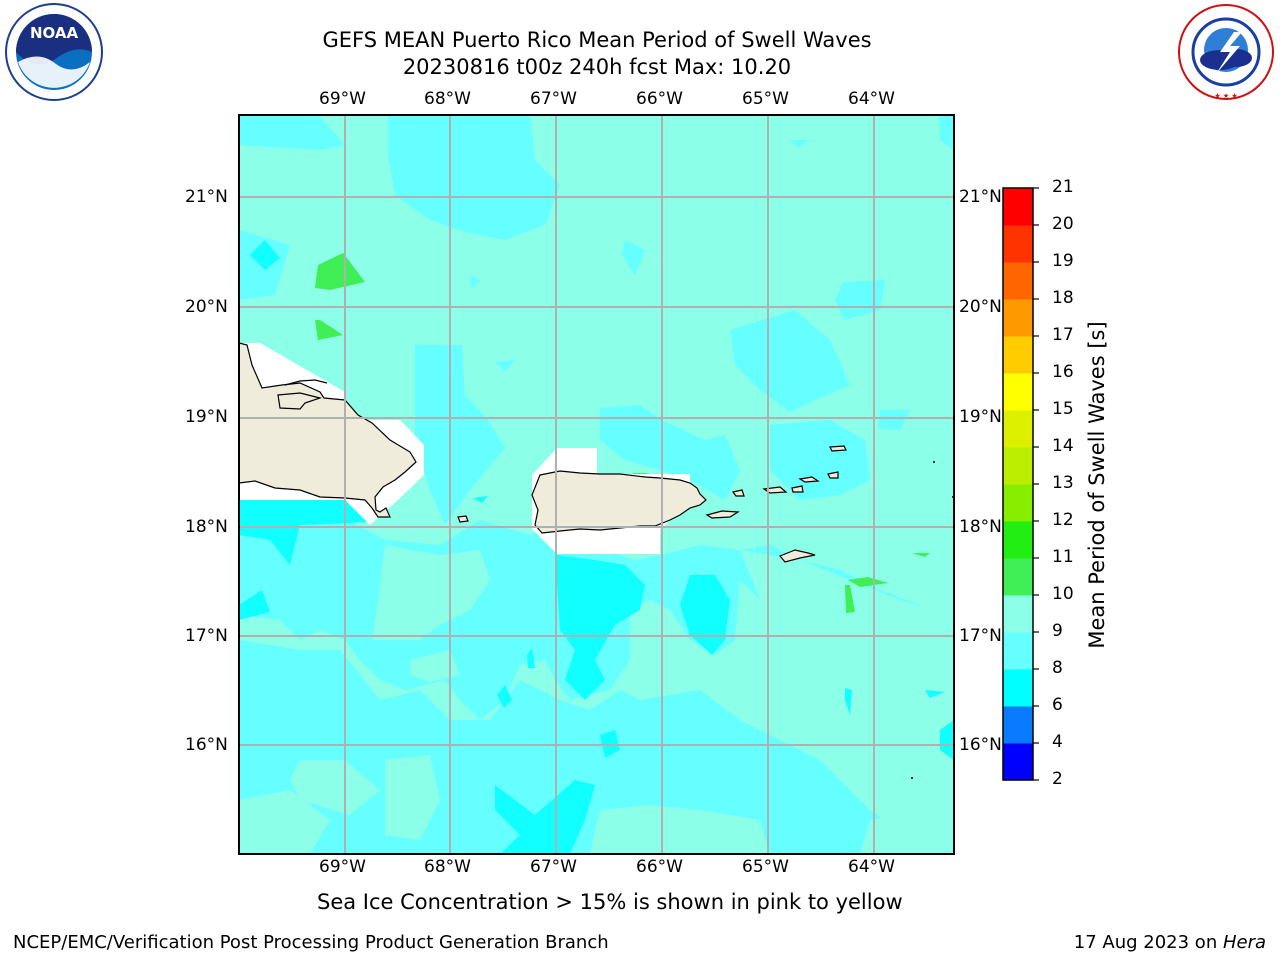  I want to click on small-island, so click(463, 519).